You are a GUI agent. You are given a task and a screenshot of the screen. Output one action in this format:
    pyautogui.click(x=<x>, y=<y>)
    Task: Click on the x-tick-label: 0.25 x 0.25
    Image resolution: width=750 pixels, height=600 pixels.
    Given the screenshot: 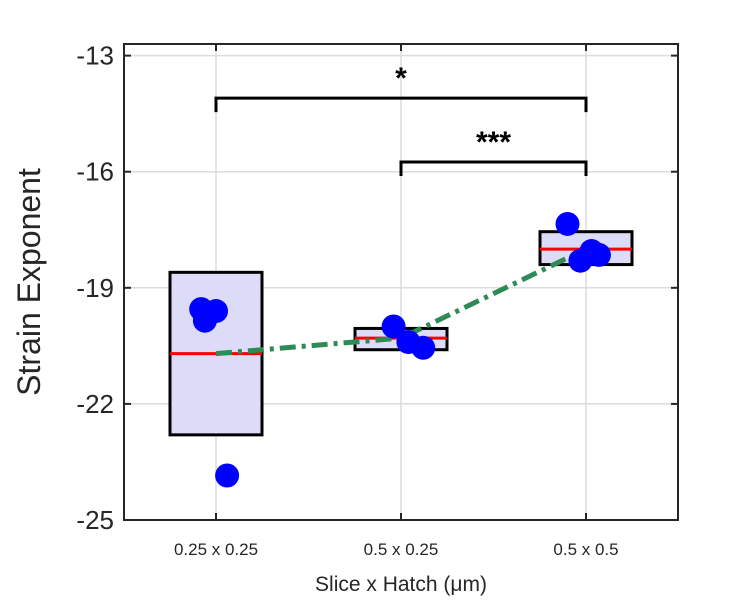 What is the action you would take?
    pyautogui.click(x=216, y=549)
    